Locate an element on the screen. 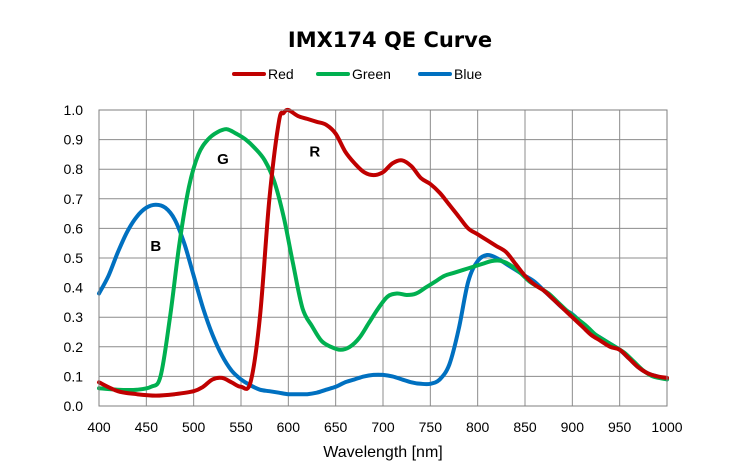 This screenshot has height=467, width=750. x-tick-label: 900 is located at coordinates (573, 427).